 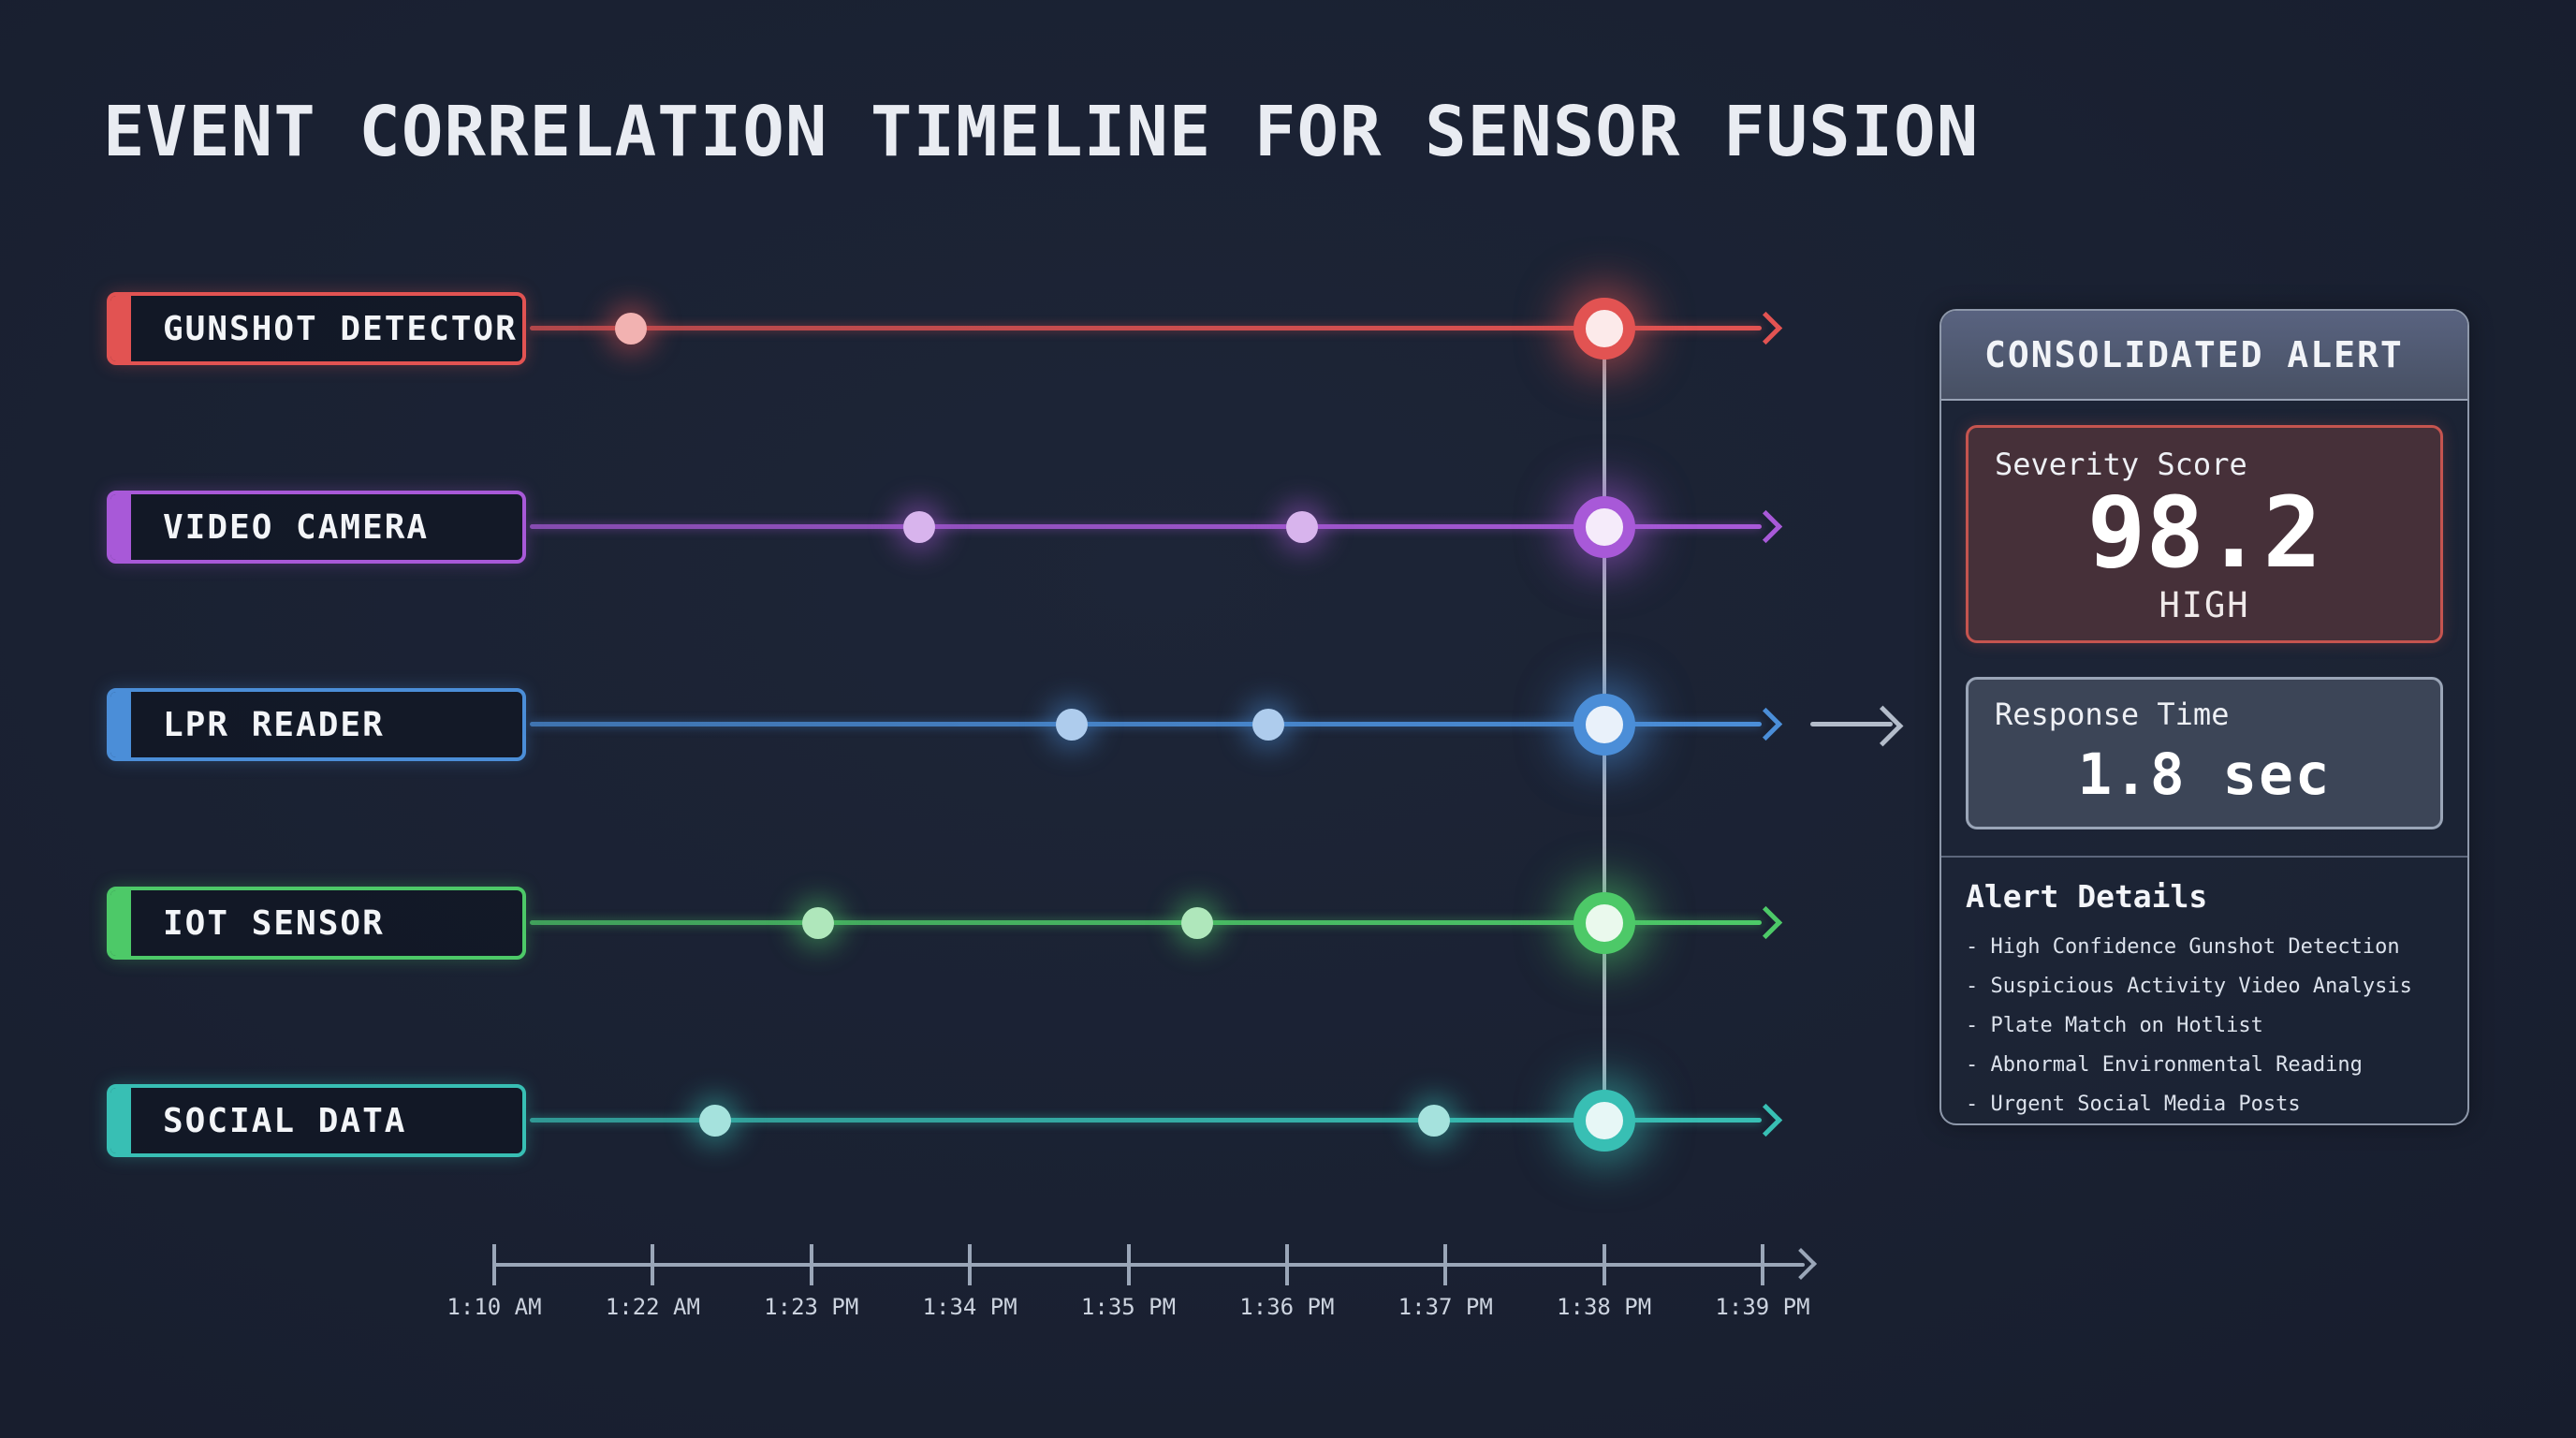 What do you see at coordinates (970, 1307) in the screenshot?
I see `axis-tick-label: 1:34 PM` at bounding box center [970, 1307].